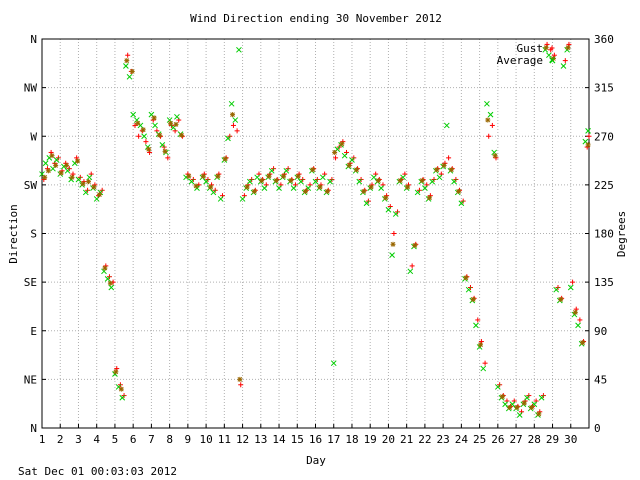 Image resolution: width=640 pixels, height=480 pixels. Describe the element at coordinates (604, 39) in the screenshot. I see `y-right-tick-label: 360` at that location.